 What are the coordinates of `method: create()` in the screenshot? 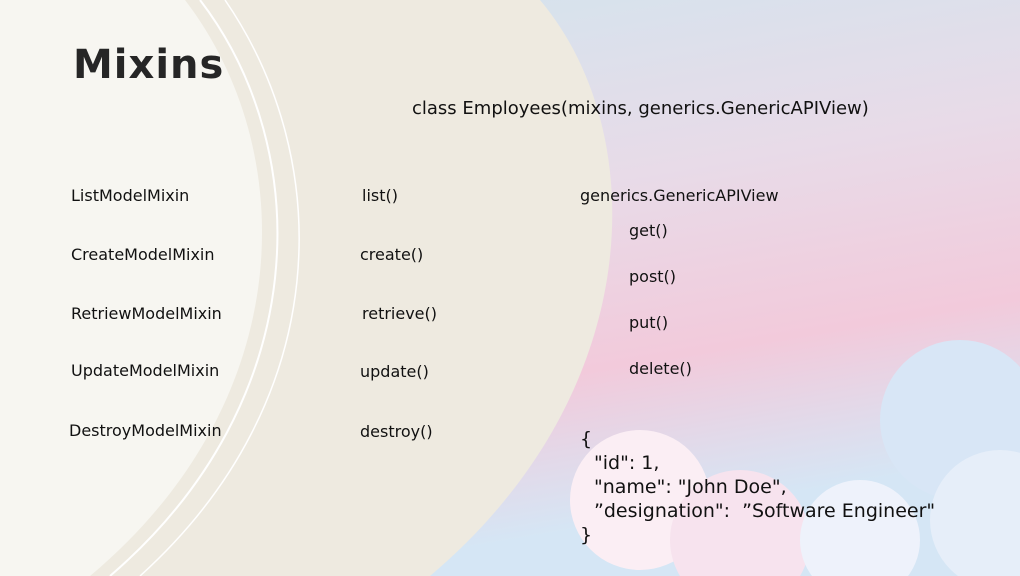 It's located at (392, 254).